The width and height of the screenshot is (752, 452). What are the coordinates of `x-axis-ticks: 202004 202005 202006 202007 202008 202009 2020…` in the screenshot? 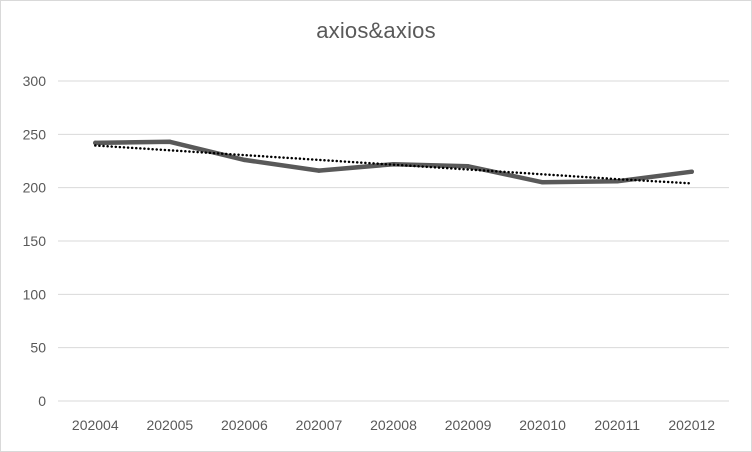 It's located at (393, 425).